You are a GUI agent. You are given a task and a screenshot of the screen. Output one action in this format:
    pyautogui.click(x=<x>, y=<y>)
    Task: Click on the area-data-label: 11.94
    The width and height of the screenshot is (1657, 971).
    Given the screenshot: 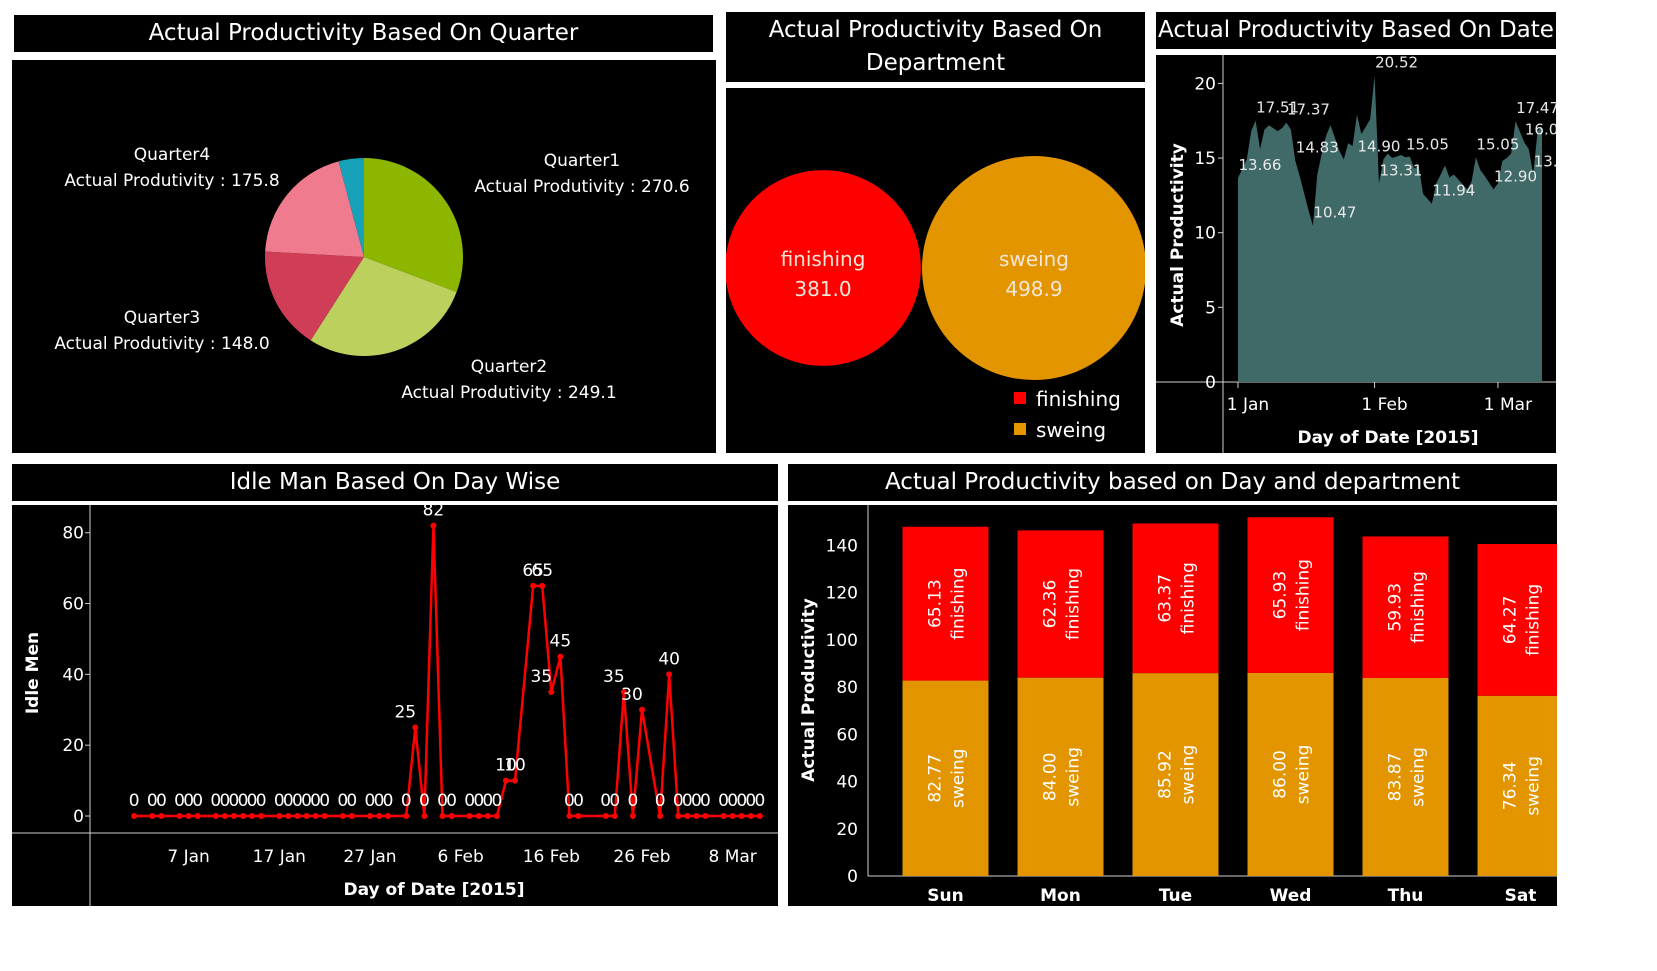 What is the action you would take?
    pyautogui.click(x=1453, y=191)
    